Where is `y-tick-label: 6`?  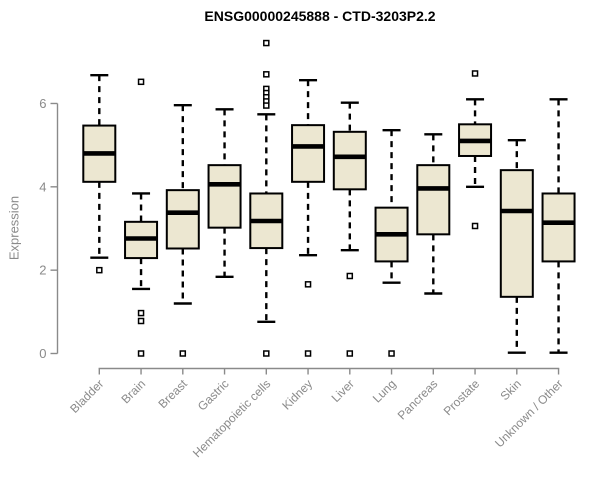 y-tick-label: 6 is located at coordinates (42, 103).